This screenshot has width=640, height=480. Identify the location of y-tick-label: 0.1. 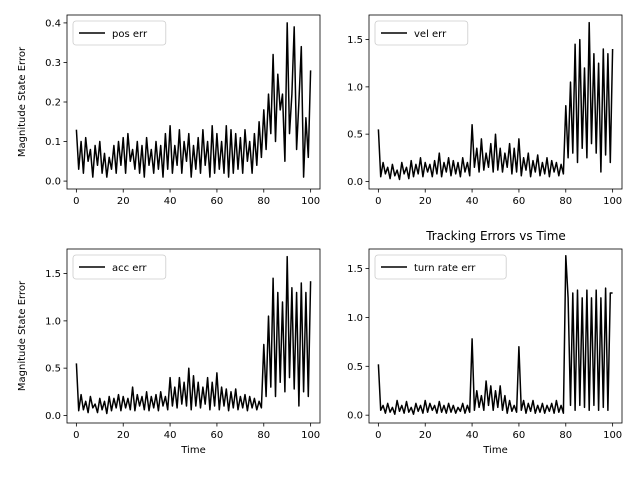
(53, 142).